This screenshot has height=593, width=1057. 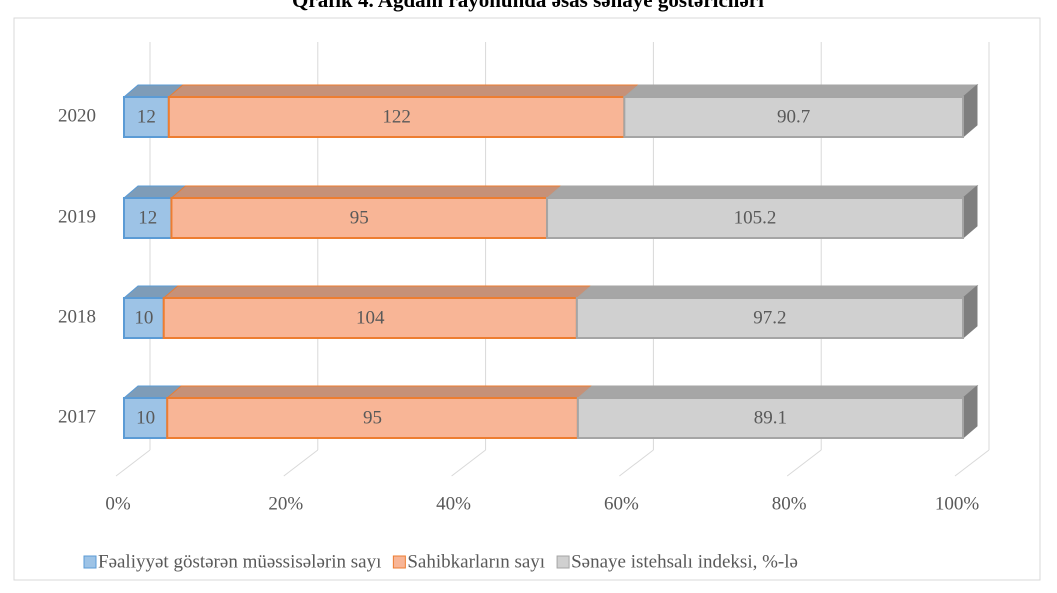 I want to click on legend-label: Sahibkarların sayı, so click(x=476, y=561).